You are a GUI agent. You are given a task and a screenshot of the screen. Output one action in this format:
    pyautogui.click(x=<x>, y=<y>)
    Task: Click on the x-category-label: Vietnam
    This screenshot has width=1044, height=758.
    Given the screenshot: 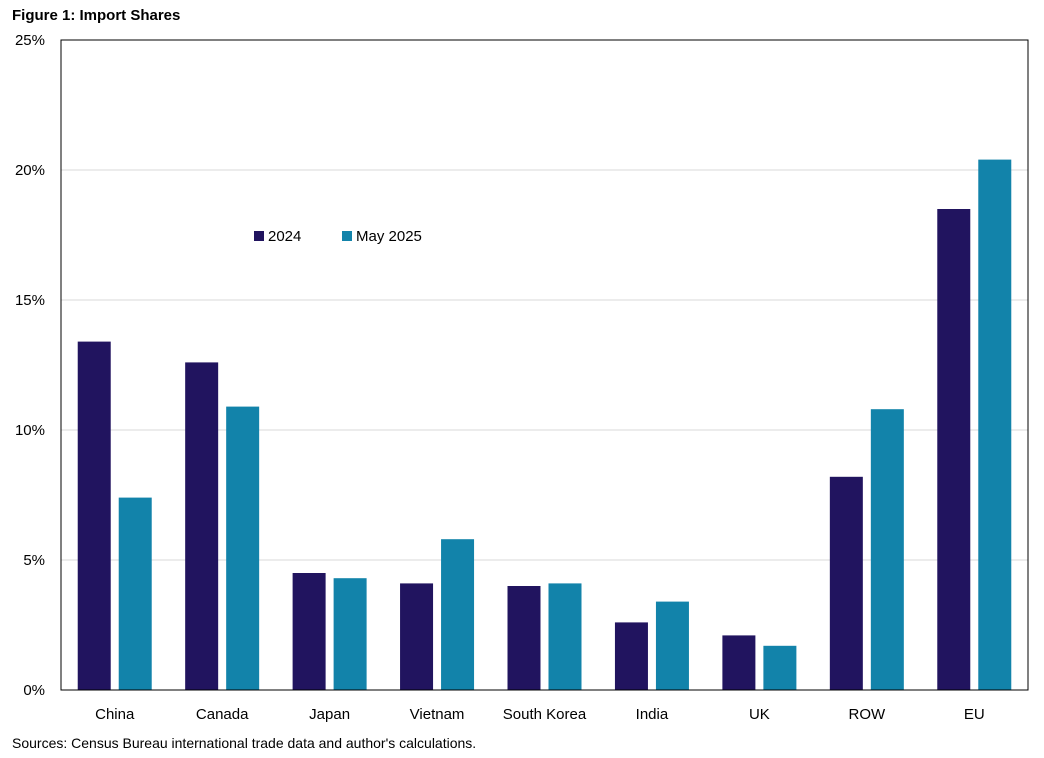 What is the action you would take?
    pyautogui.click(x=437, y=714)
    